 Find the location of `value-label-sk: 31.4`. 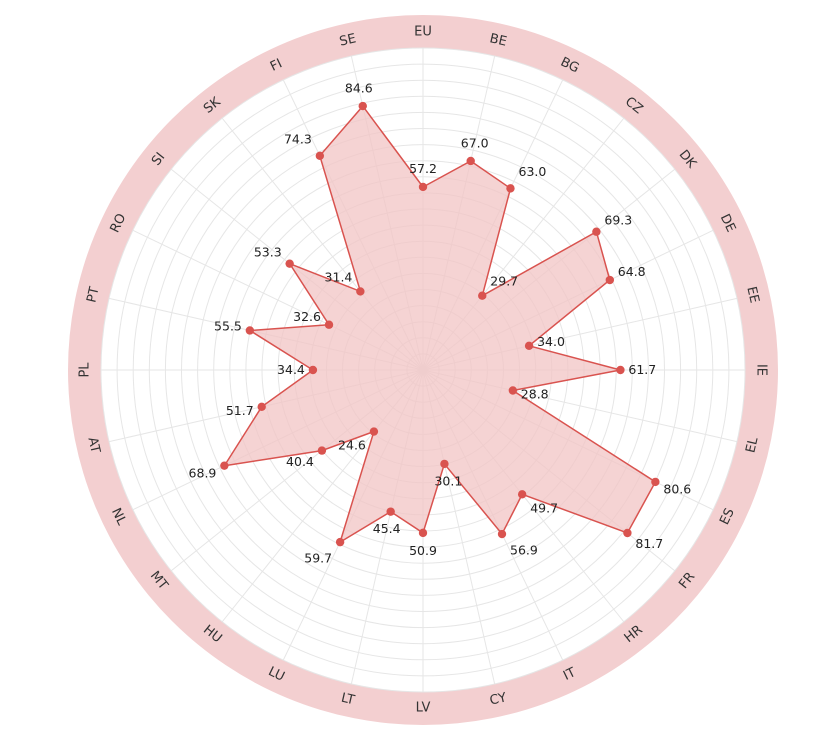

value-label-sk: 31.4 is located at coordinates (339, 276).